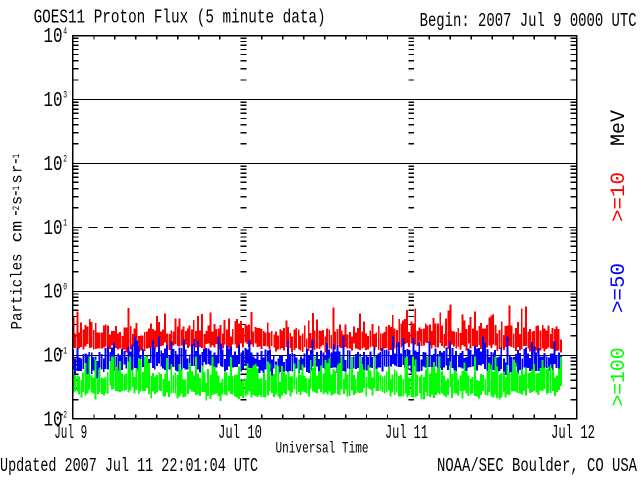 This screenshot has height=480, width=640. Describe the element at coordinates (619, 197) in the screenshot. I see `svg-text: >=10` at that location.